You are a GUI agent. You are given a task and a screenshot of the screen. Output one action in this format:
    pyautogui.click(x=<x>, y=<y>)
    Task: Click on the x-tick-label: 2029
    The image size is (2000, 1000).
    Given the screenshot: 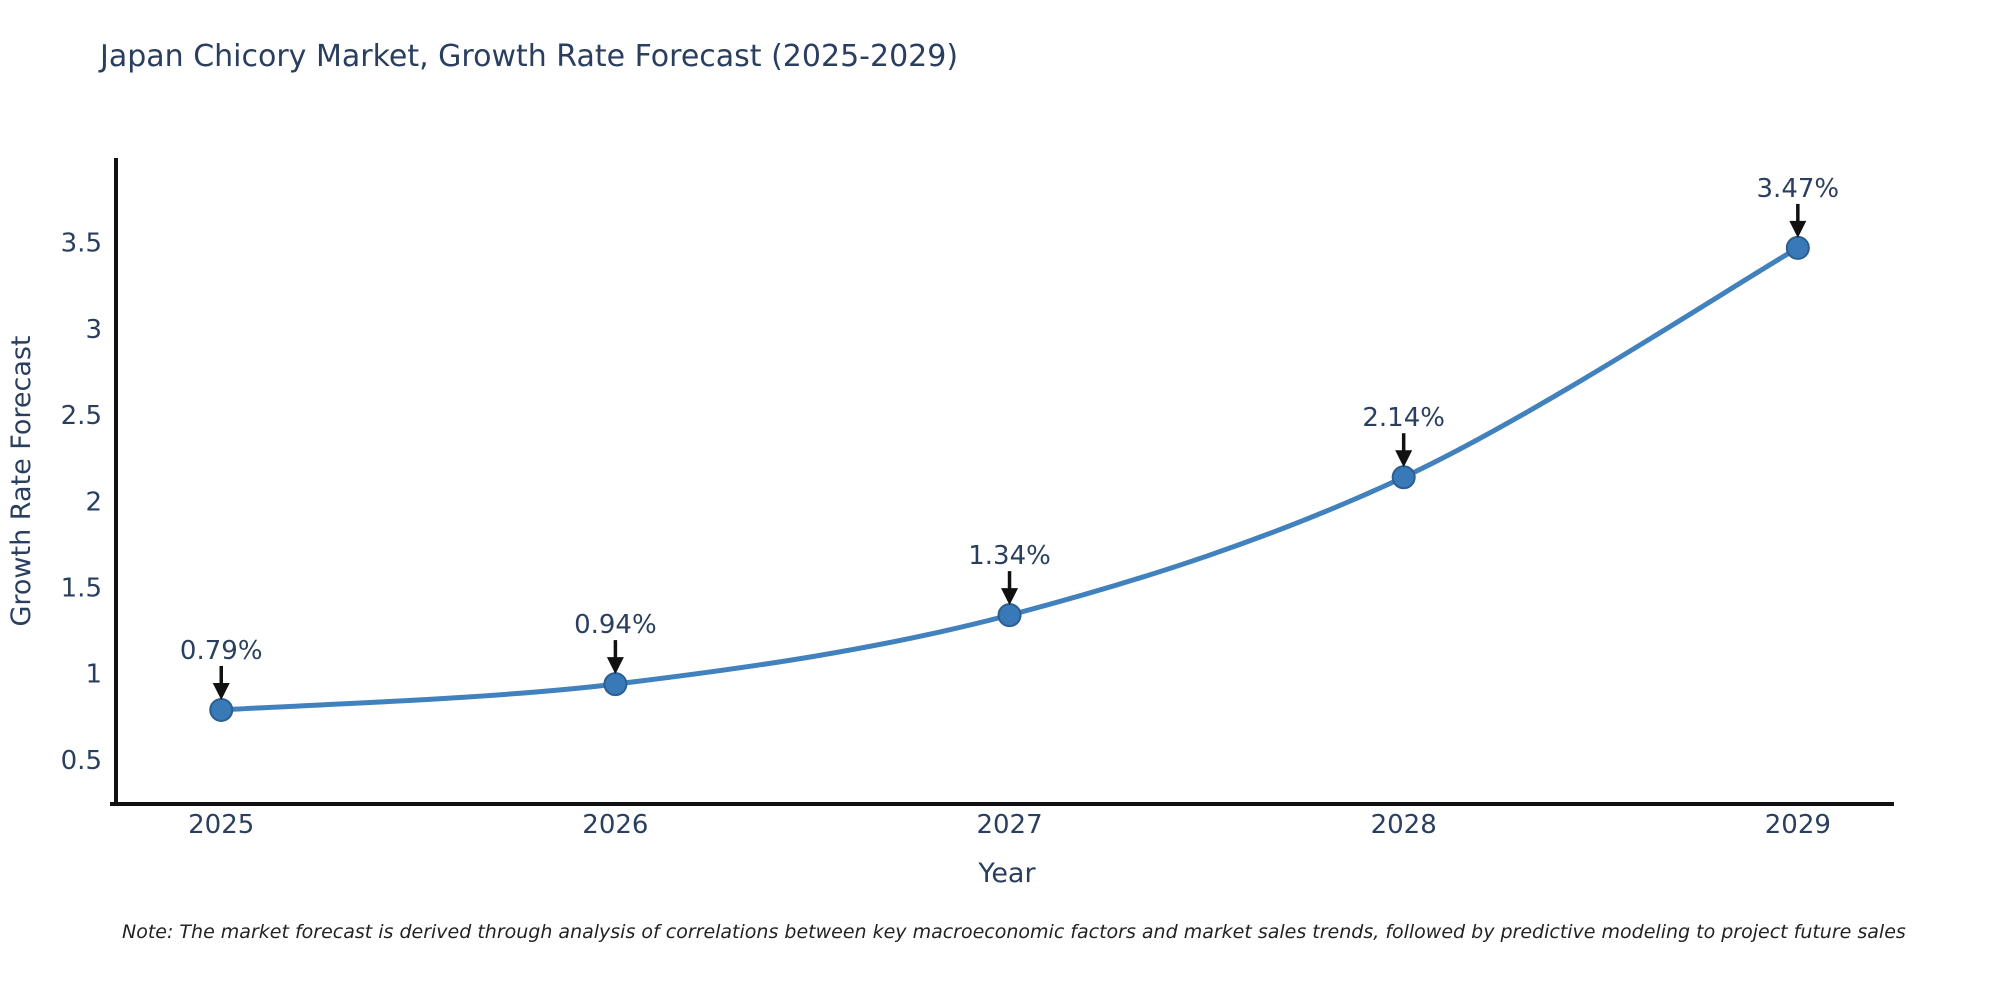 What is the action you would take?
    pyautogui.click(x=1798, y=825)
    